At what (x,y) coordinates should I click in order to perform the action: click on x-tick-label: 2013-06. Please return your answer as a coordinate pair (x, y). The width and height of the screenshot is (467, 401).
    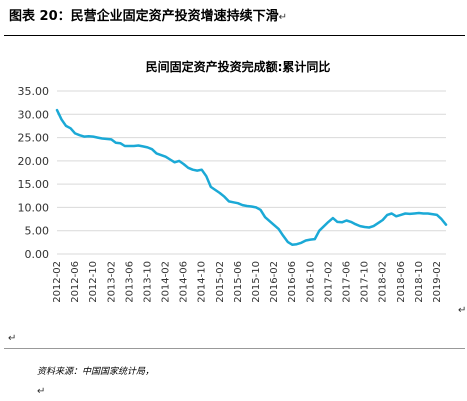
    Looking at the image, I should click on (129, 282).